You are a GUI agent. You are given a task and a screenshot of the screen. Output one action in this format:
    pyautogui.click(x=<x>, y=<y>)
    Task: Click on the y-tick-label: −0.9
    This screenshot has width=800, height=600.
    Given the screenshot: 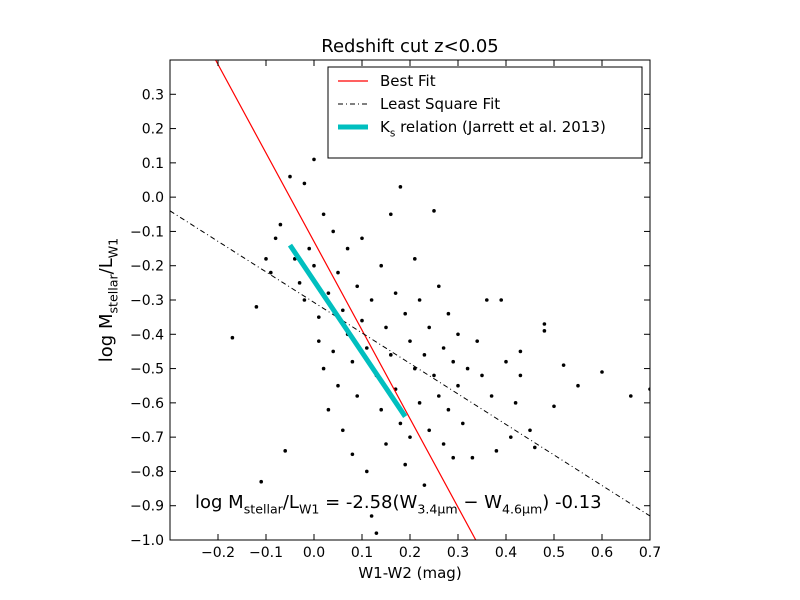 What is the action you would take?
    pyautogui.click(x=147, y=507)
    